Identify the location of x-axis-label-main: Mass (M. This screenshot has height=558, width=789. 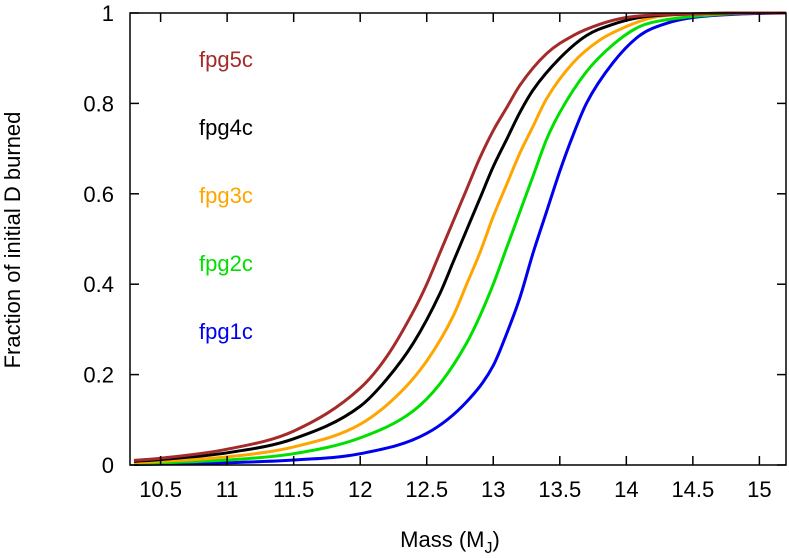
(442, 539).